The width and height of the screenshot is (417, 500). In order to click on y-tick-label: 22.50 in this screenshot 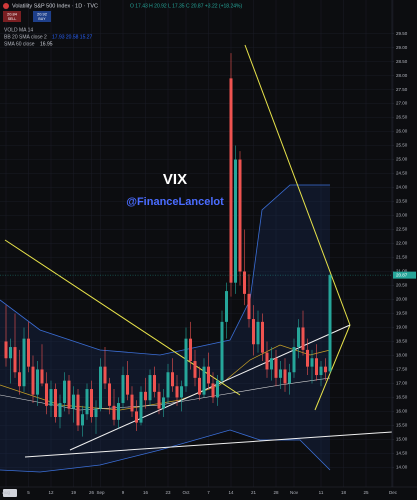, I will do `click(402, 229)`.